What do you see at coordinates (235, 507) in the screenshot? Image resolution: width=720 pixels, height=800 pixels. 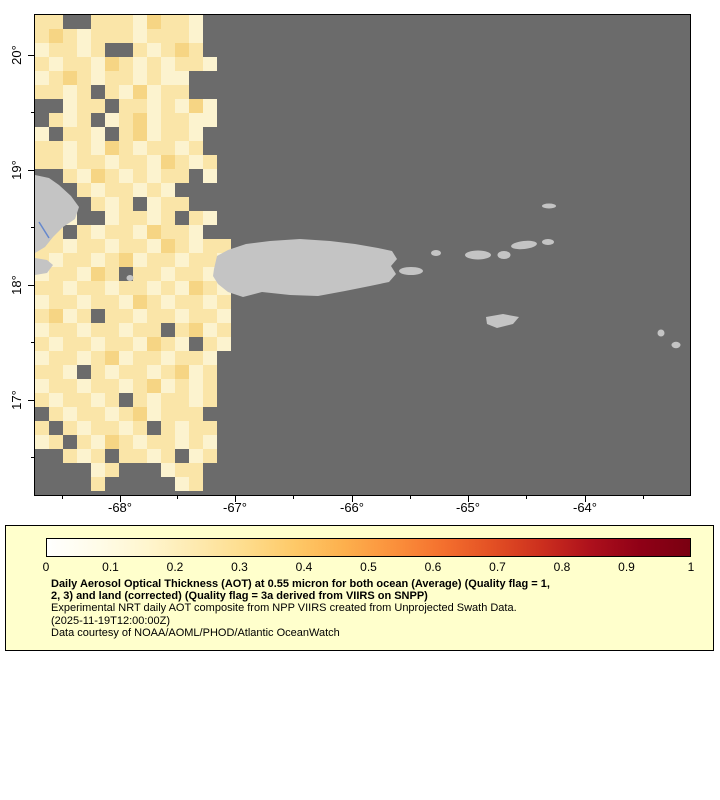 I see `lon-label: -67°` at bounding box center [235, 507].